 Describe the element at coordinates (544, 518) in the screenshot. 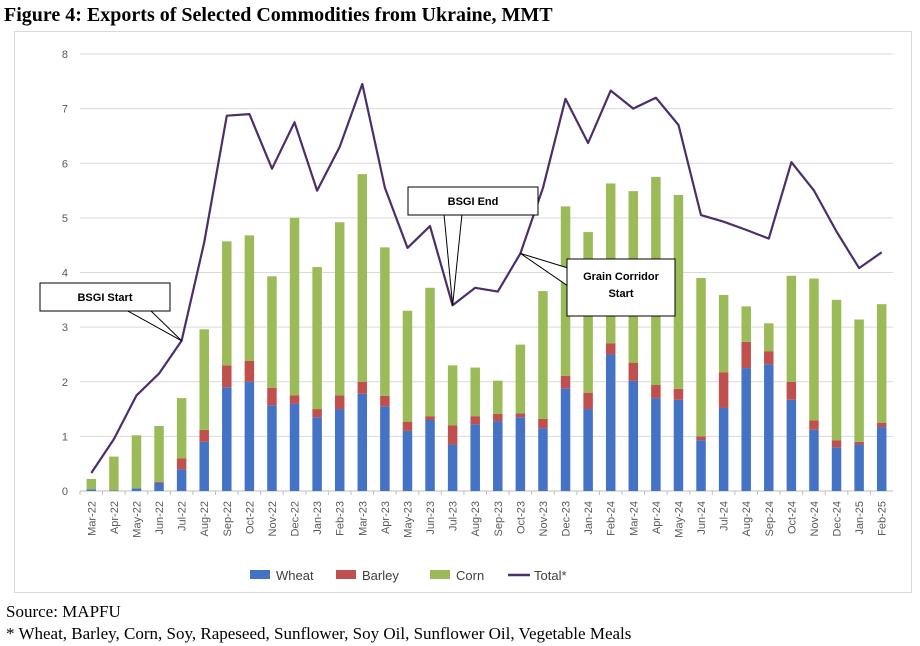

I see `x-tick-label: Nov-23` at that location.